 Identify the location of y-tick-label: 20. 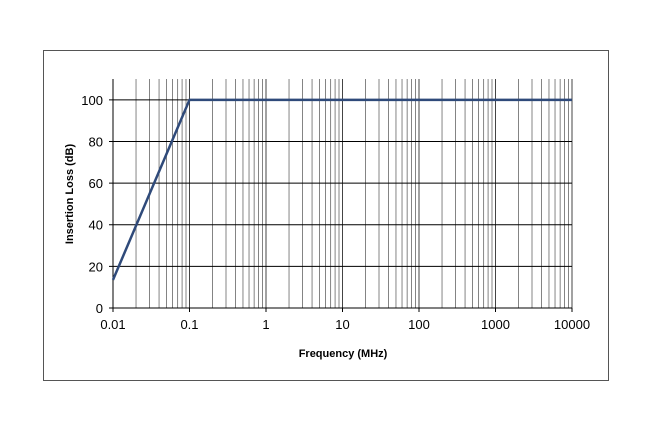
(96, 266).